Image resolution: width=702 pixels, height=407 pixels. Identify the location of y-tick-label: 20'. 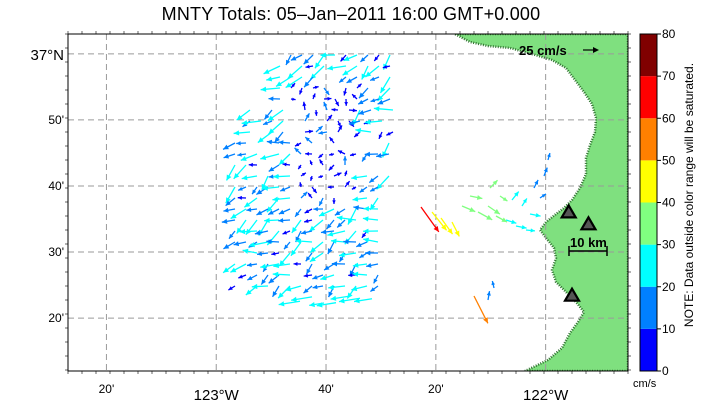
(56, 318).